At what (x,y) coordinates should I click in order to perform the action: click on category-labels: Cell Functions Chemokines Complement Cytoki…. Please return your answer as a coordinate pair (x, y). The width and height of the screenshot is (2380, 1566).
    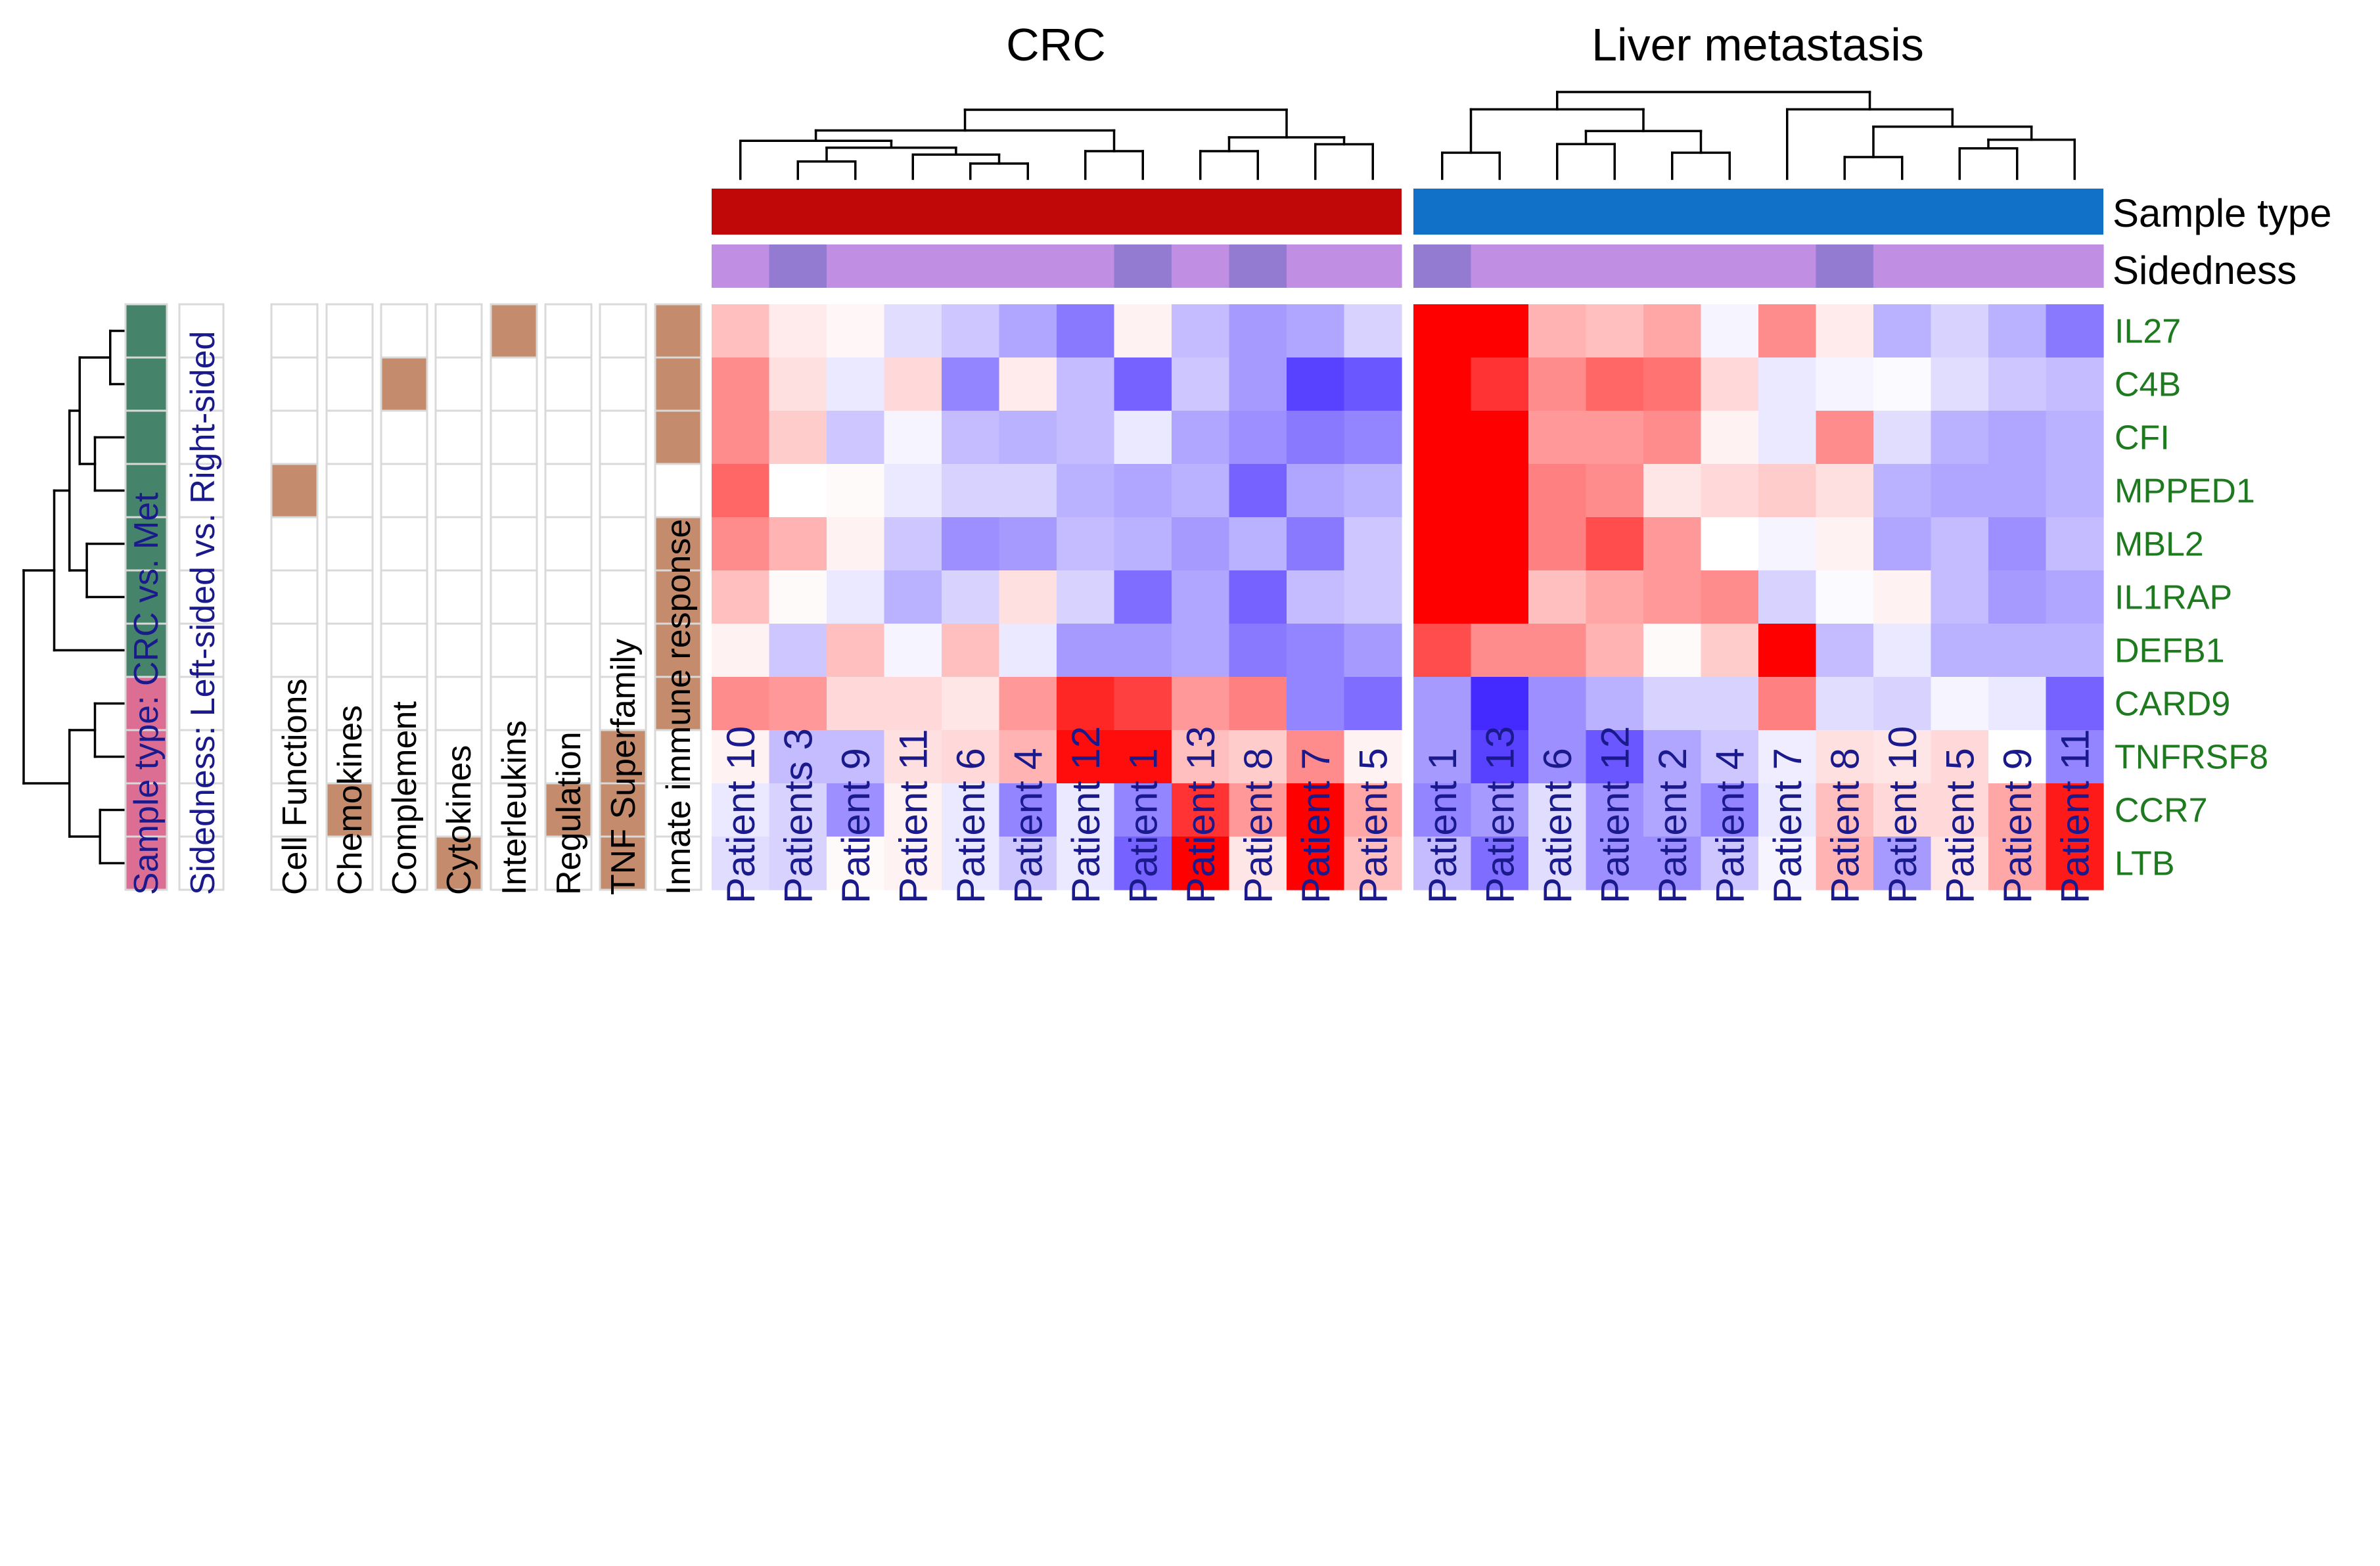
    Looking at the image, I should click on (487, 707).